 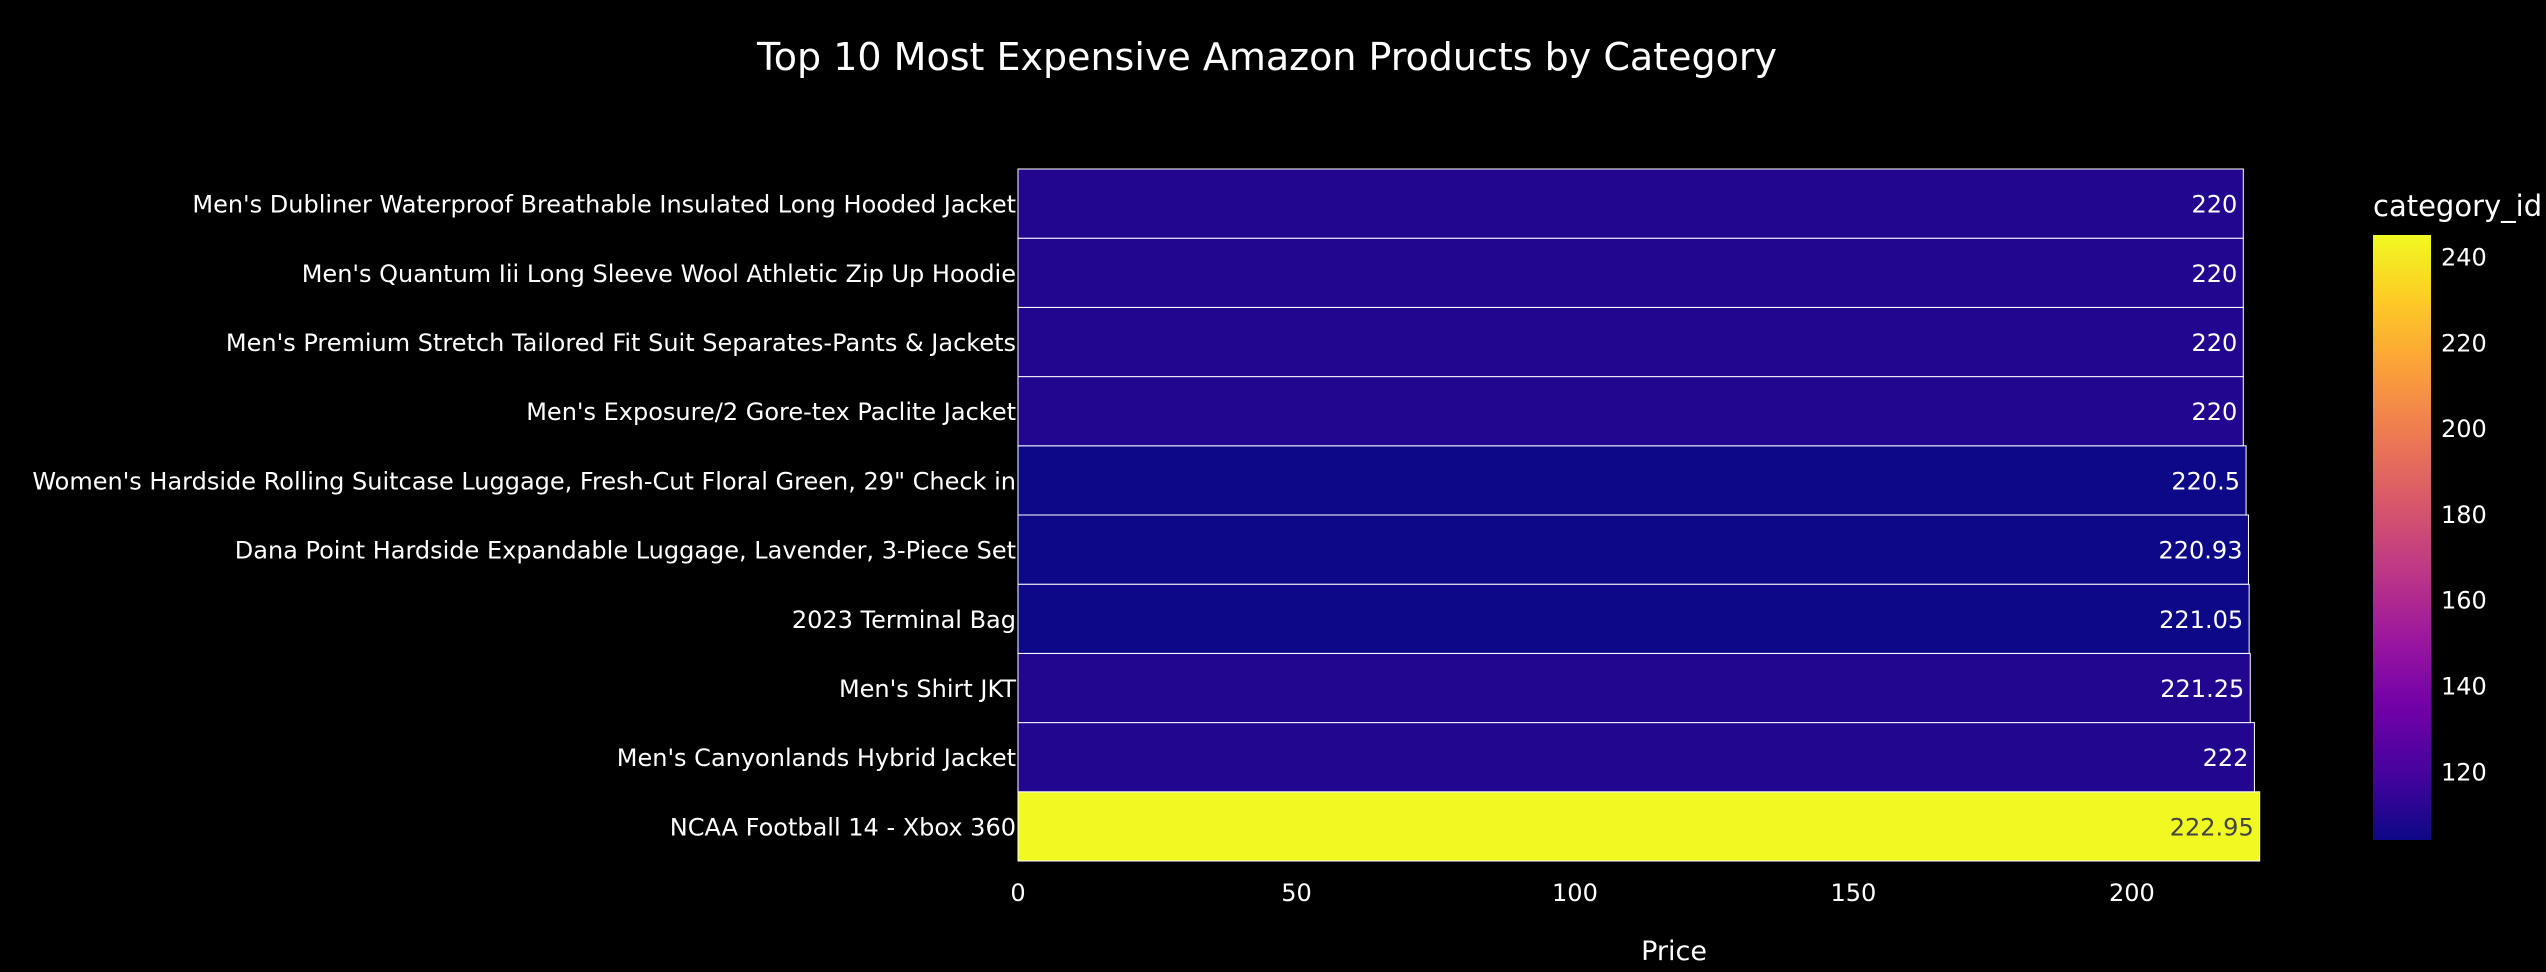 I want to click on y-tick-label: 2023 Terminal Bag, so click(x=904, y=620).